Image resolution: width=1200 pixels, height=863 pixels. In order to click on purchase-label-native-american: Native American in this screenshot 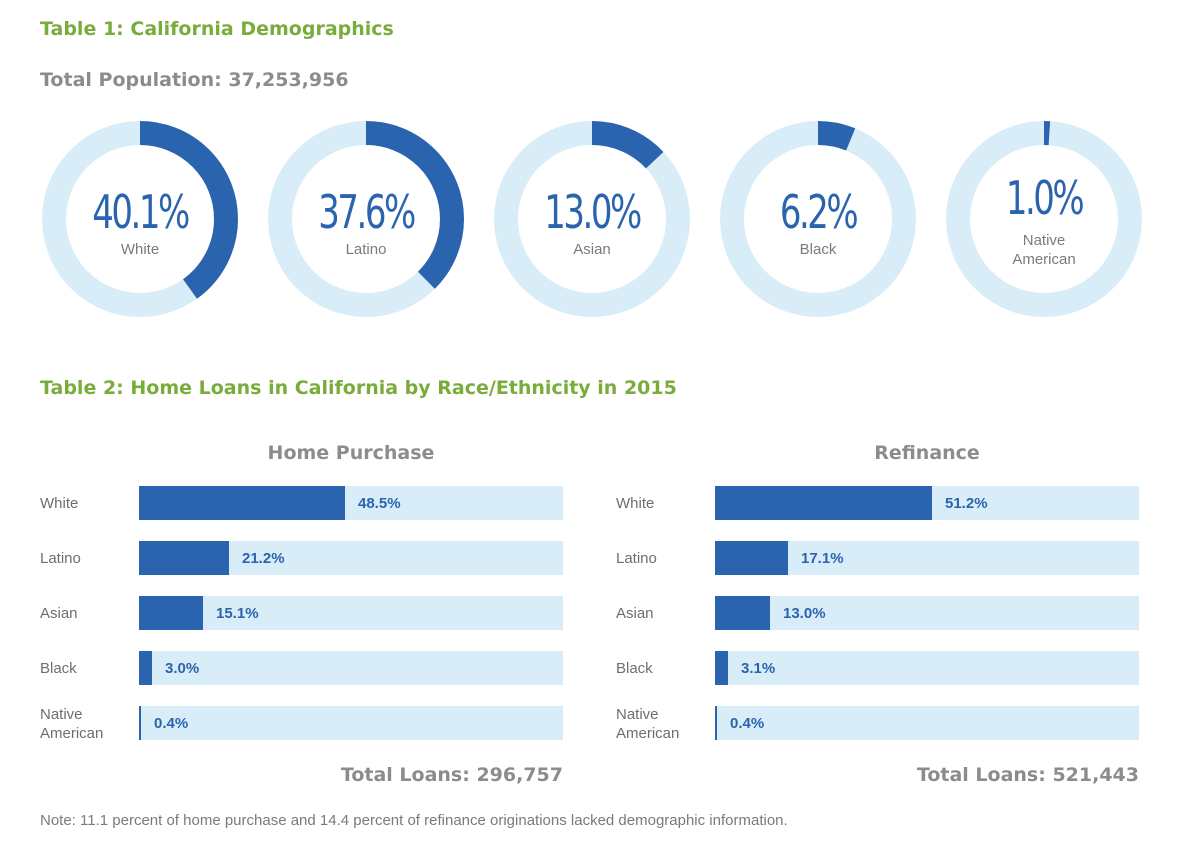, I will do `click(72, 724)`.